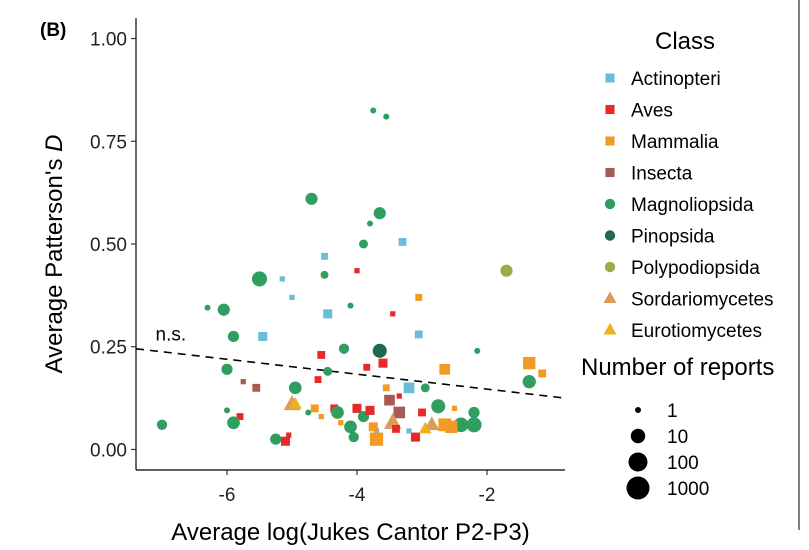 Image resolution: width=809 pixels, height=550 pixels. I want to click on size-legend-label: 1000, so click(688, 489).